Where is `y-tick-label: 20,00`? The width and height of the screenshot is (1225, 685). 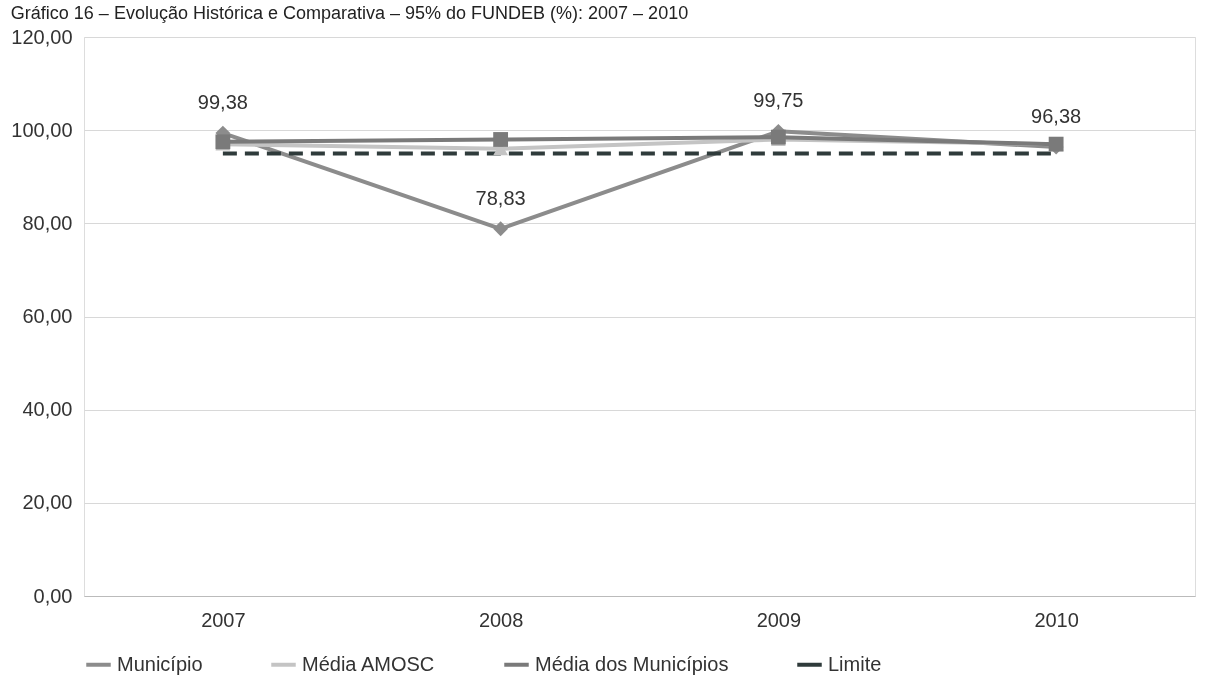
y-tick-label: 20,00 is located at coordinates (47, 502).